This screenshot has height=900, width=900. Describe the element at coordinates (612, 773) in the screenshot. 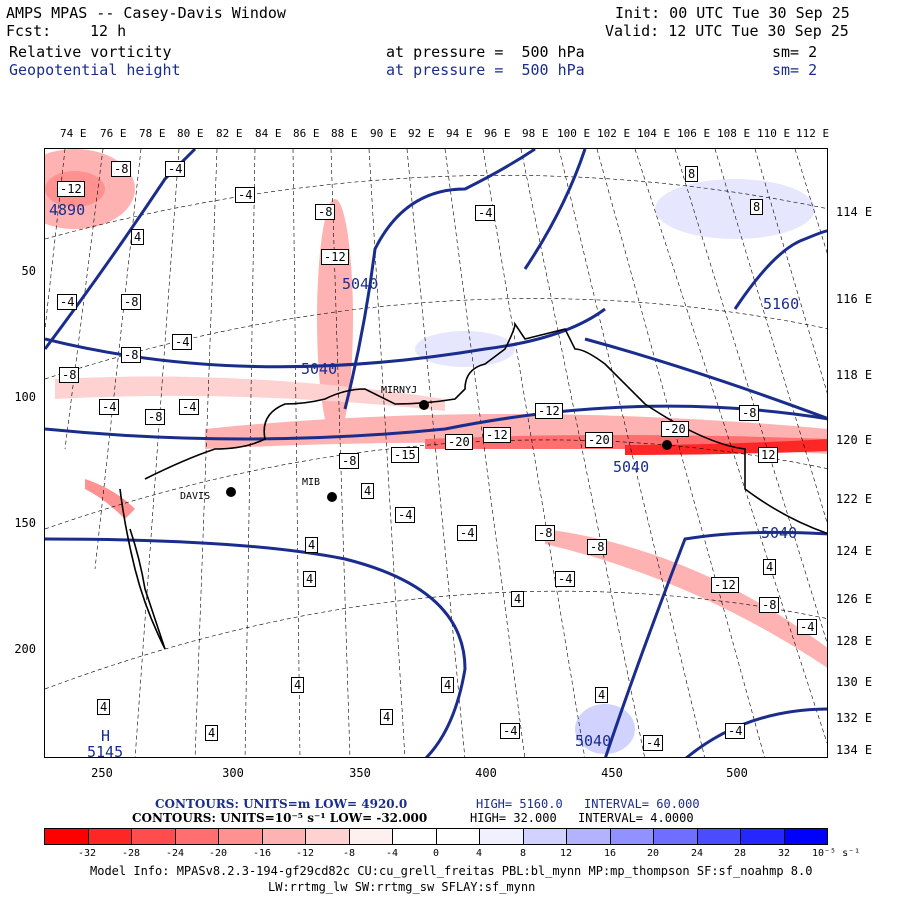

I see `bottom-tick-label: 450` at that location.